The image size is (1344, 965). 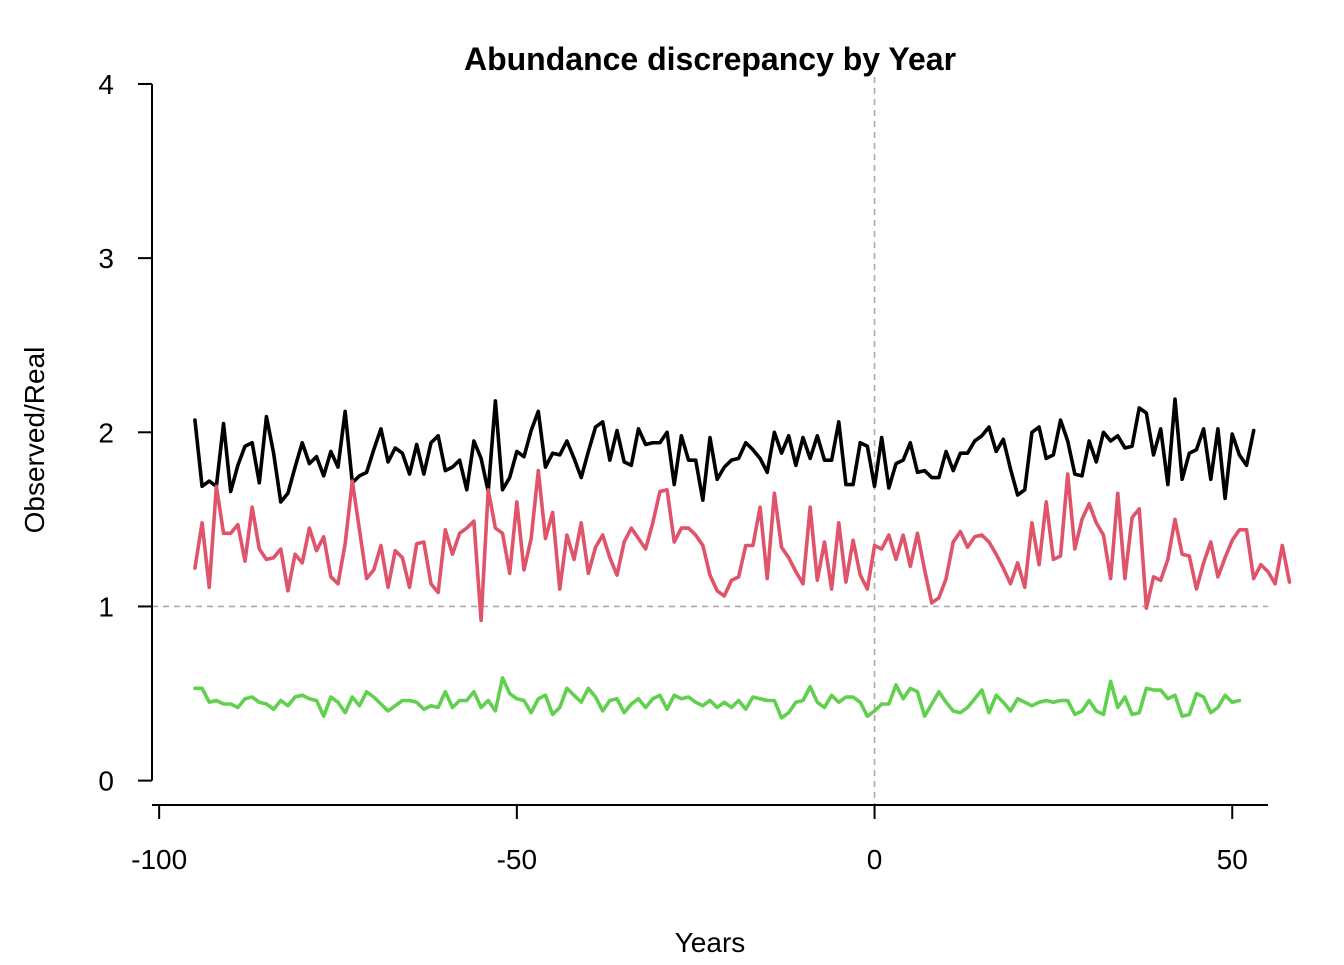 What do you see at coordinates (517, 859) in the screenshot?
I see `x-tick-label: -50` at bounding box center [517, 859].